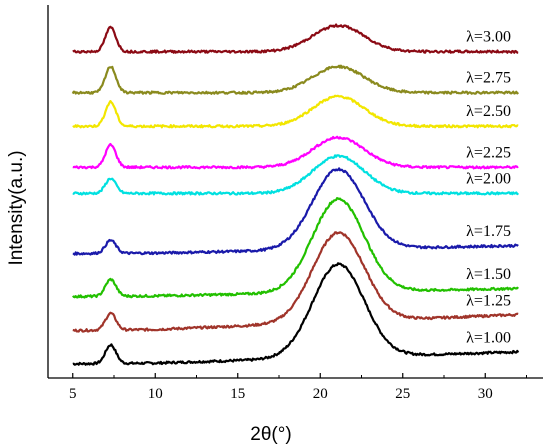 This screenshot has width=550, height=447. I want to click on series-label: λ=2.25, so click(488, 152).